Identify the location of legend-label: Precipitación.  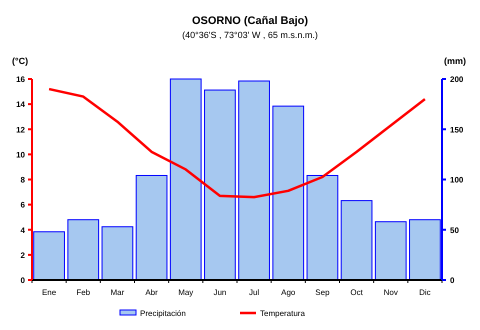
(163, 313).